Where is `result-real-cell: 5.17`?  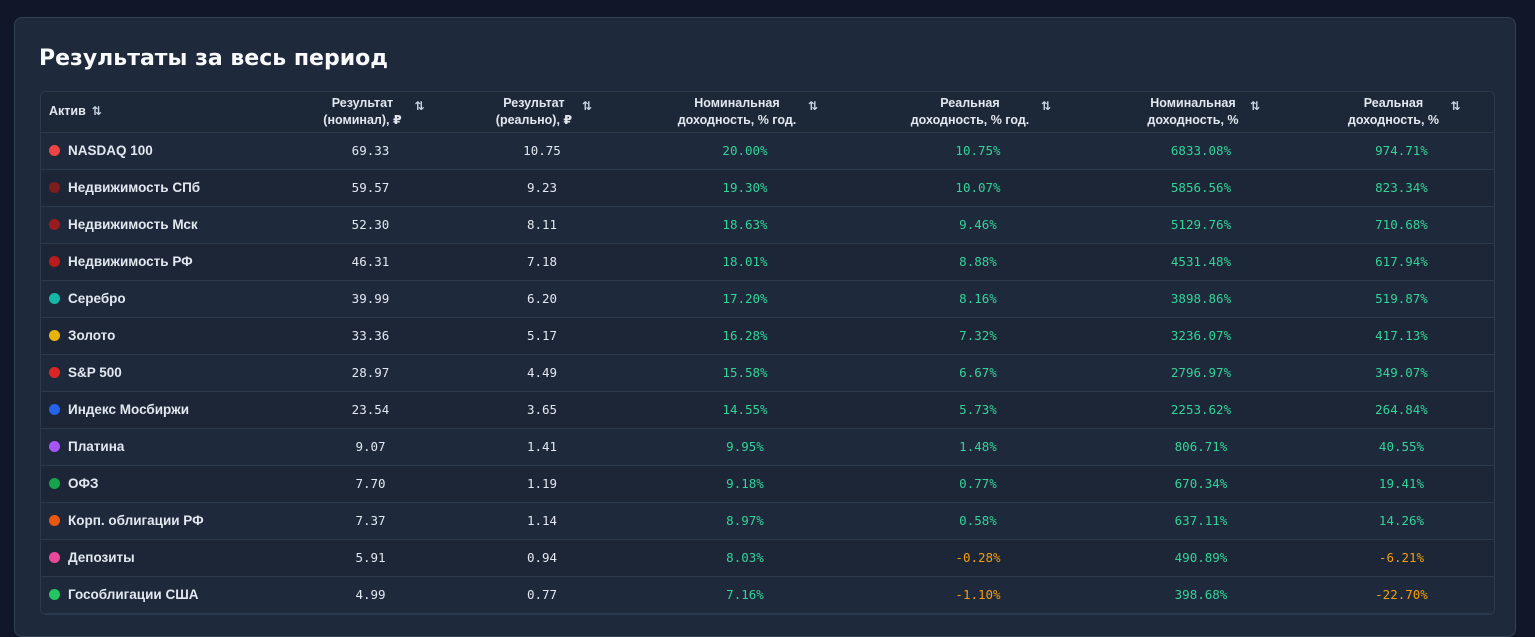 result-real-cell: 5.17 is located at coordinates (542, 335).